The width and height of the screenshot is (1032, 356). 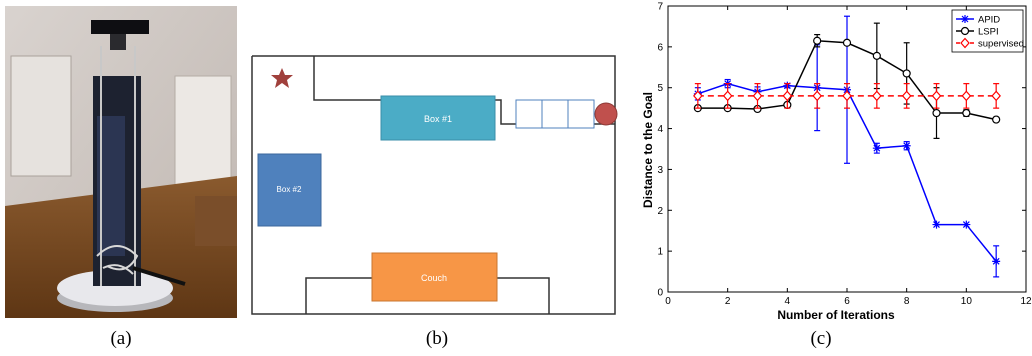 I want to click on y-tick-label-3: 3, so click(x=660, y=170).